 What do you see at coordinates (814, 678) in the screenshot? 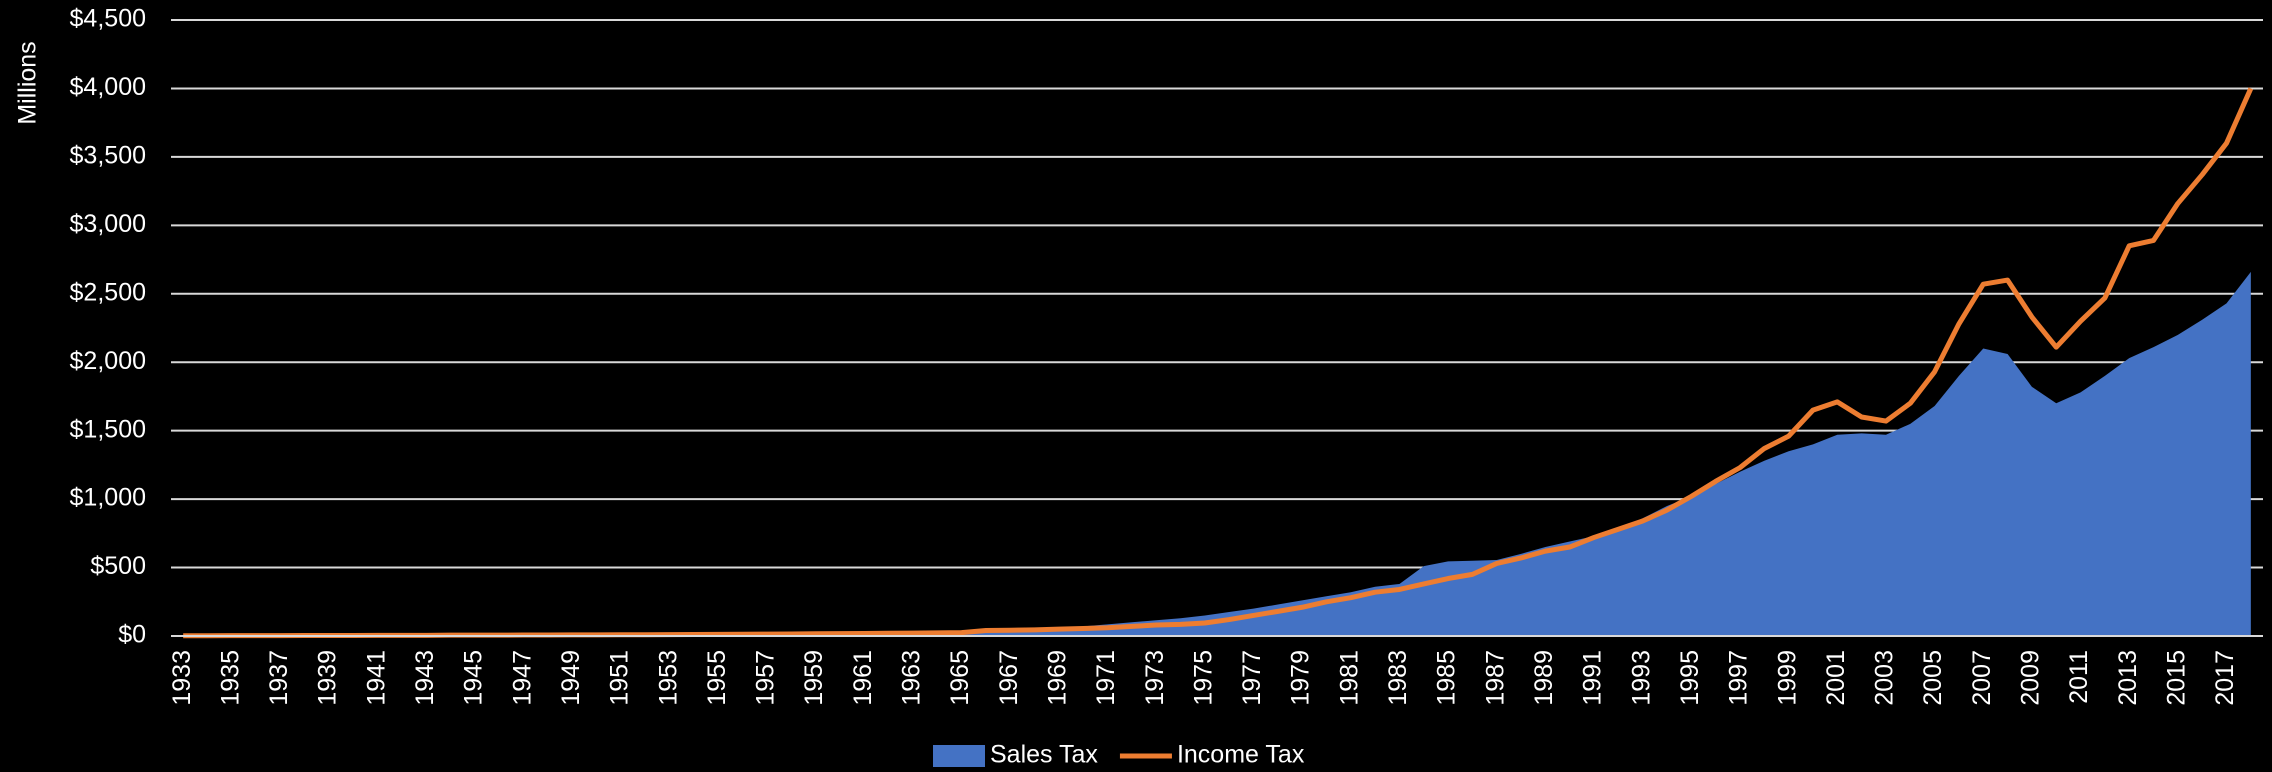
I see `x-tick-label: 1959` at bounding box center [814, 678].